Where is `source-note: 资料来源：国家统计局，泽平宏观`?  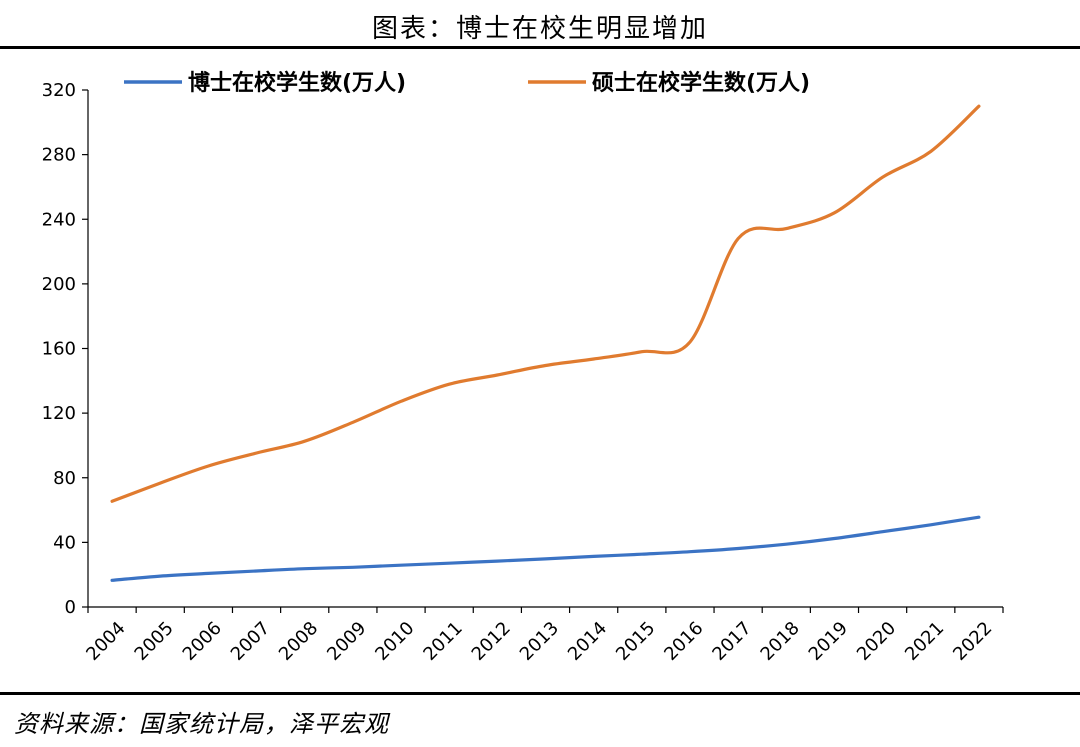
source-note: 资料来源：国家统计局，泽平宏观 is located at coordinates (201, 724).